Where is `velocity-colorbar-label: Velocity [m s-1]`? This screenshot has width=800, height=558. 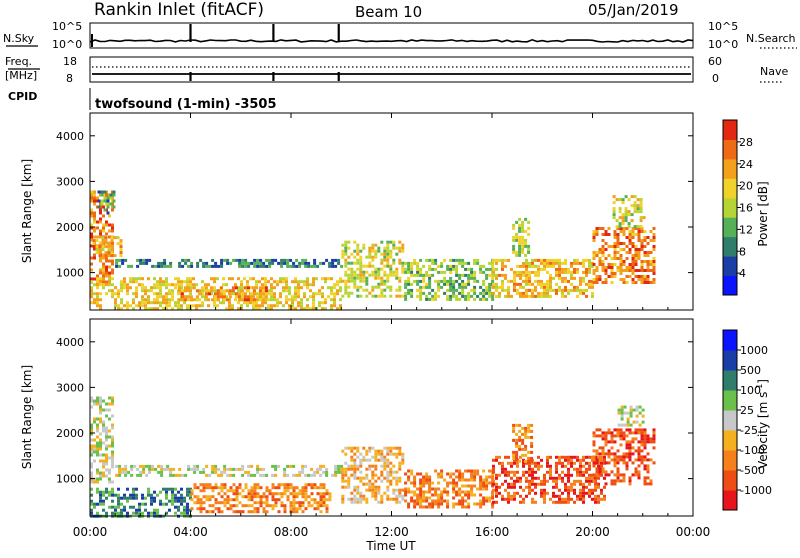
velocity-colorbar-label: Velocity [m s-1] is located at coordinates (762, 424).